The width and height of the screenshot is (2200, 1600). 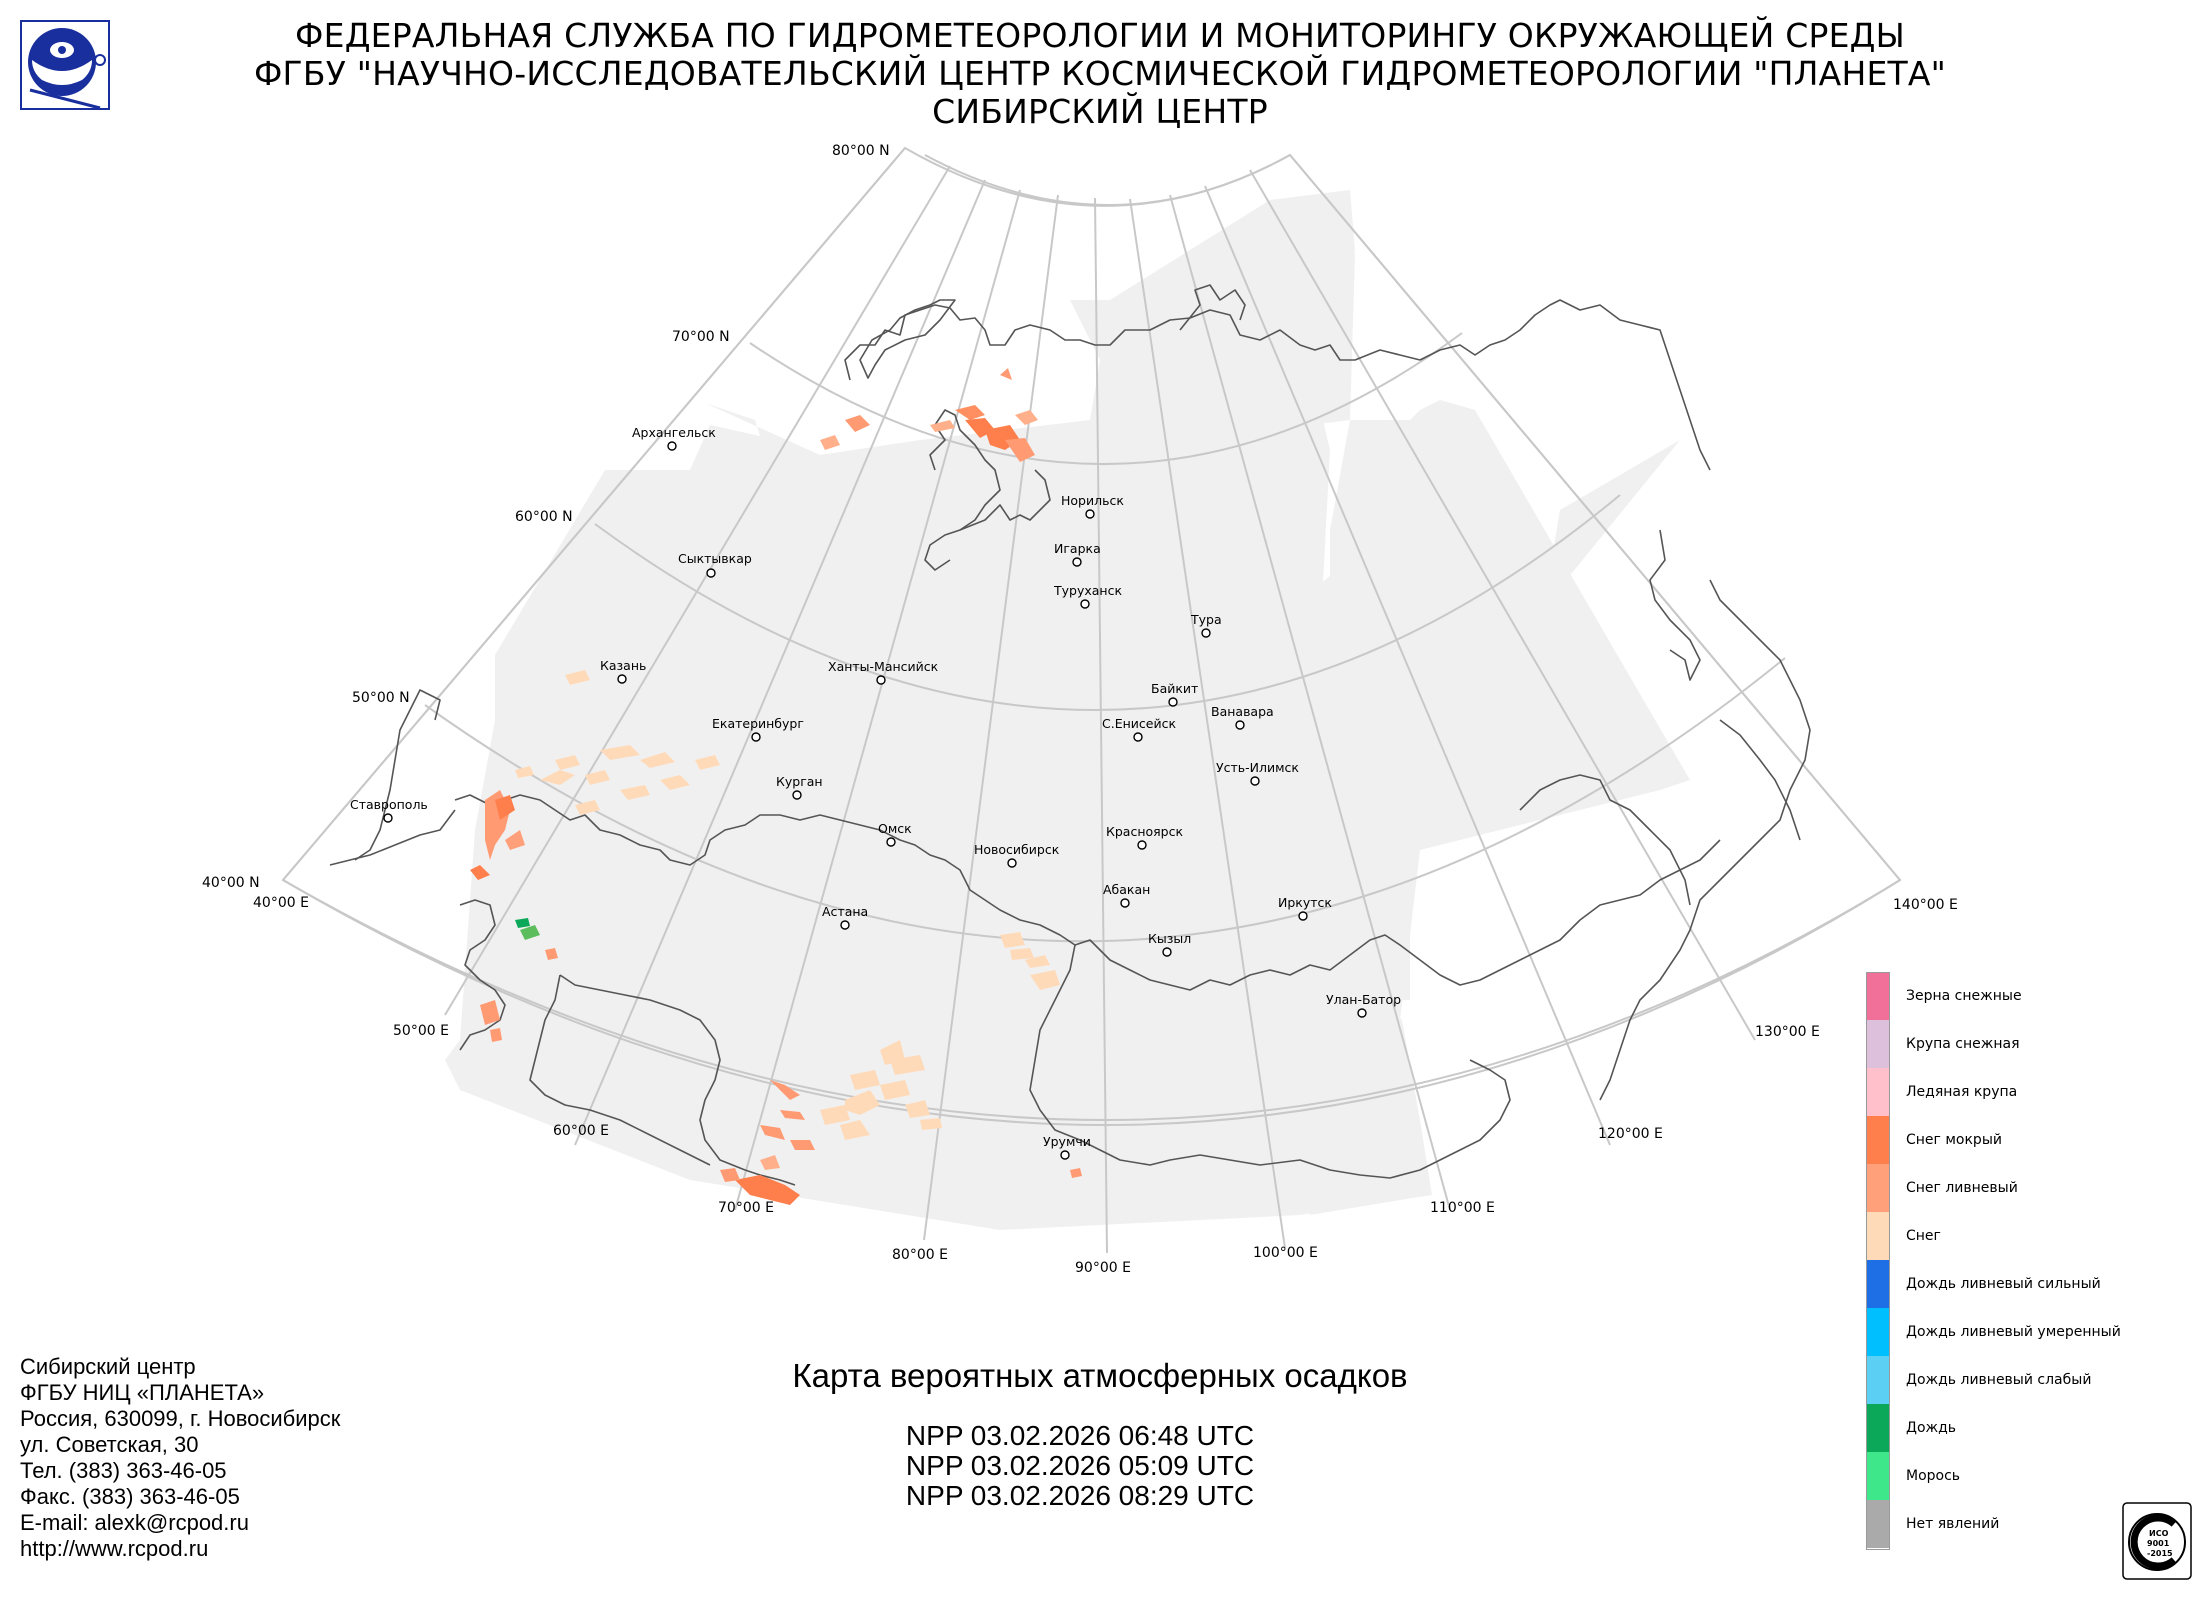 What do you see at coordinates (180, 1418) in the screenshot?
I see `contact-line: Россия, 630099, г. Новосибирск` at bounding box center [180, 1418].